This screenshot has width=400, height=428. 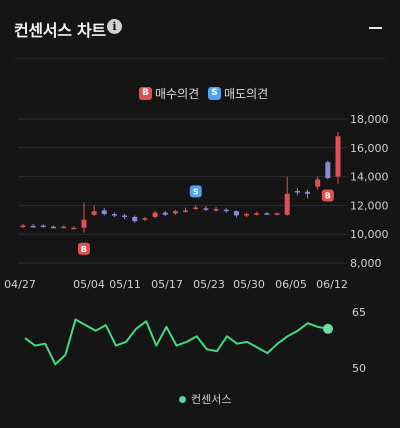 What do you see at coordinates (209, 284) in the screenshot?
I see `date-tick-label: 05/23` at bounding box center [209, 284].